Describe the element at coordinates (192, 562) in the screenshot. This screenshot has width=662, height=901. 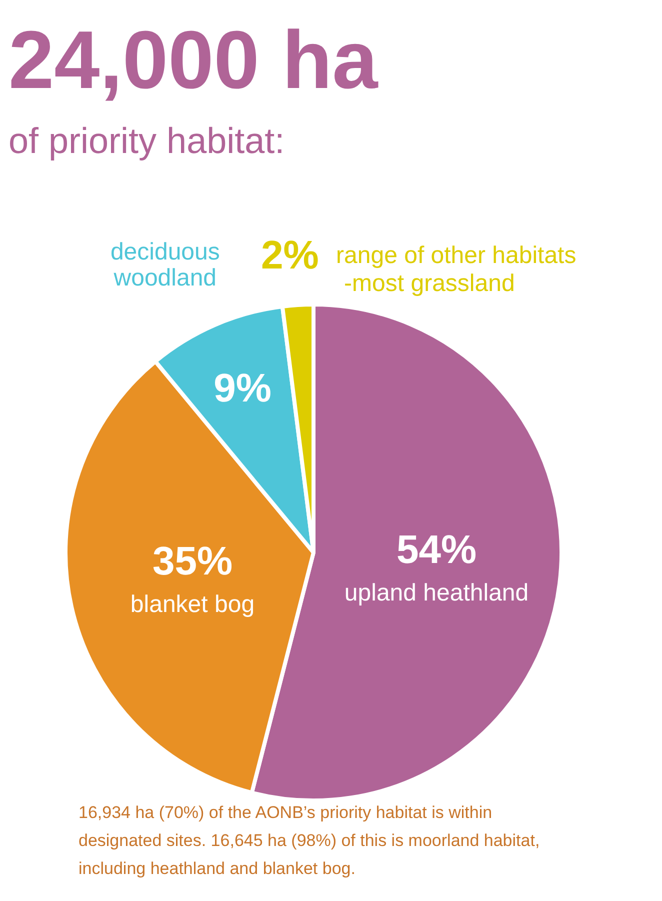
I see `data-label: 35%` at that location.